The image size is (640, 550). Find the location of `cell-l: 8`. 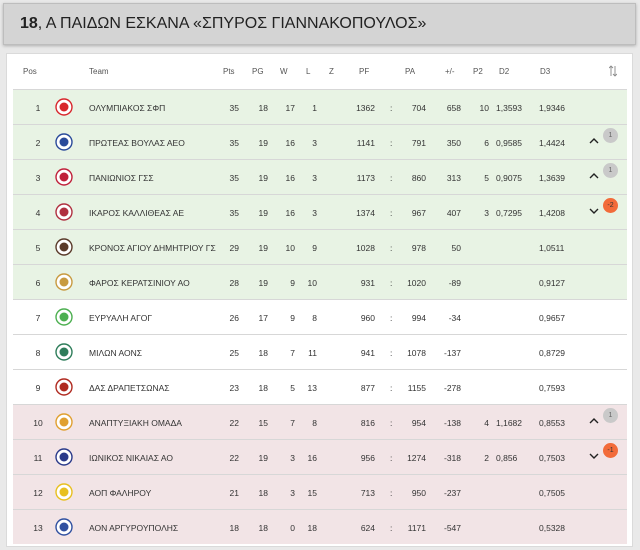

cell-l: 8 is located at coordinates (314, 423).